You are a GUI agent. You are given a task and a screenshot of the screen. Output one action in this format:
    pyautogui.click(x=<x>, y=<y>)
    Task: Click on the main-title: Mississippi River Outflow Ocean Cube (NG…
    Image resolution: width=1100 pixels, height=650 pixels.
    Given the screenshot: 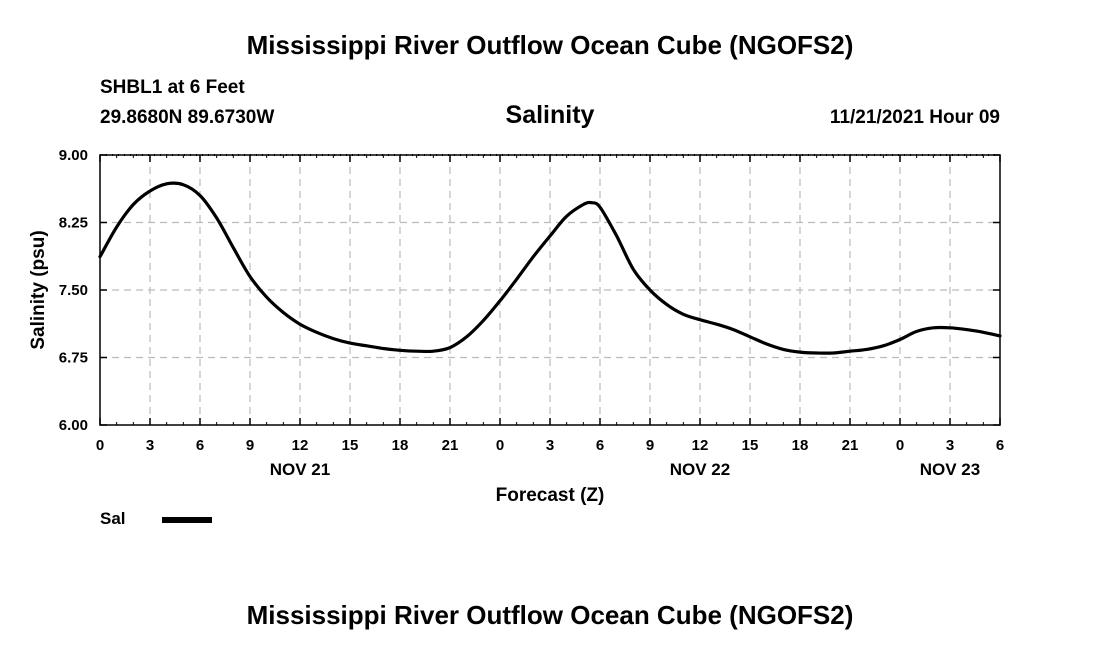 What is the action you would take?
    pyautogui.click(x=550, y=45)
    